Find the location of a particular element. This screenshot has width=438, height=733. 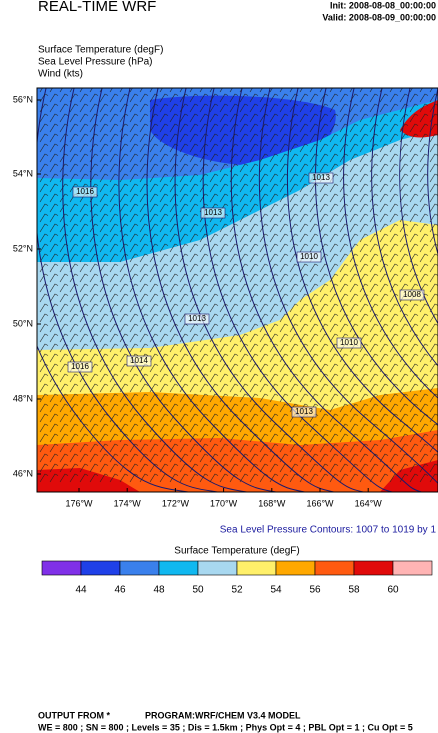

contour-label: 1014 is located at coordinates (139, 360).